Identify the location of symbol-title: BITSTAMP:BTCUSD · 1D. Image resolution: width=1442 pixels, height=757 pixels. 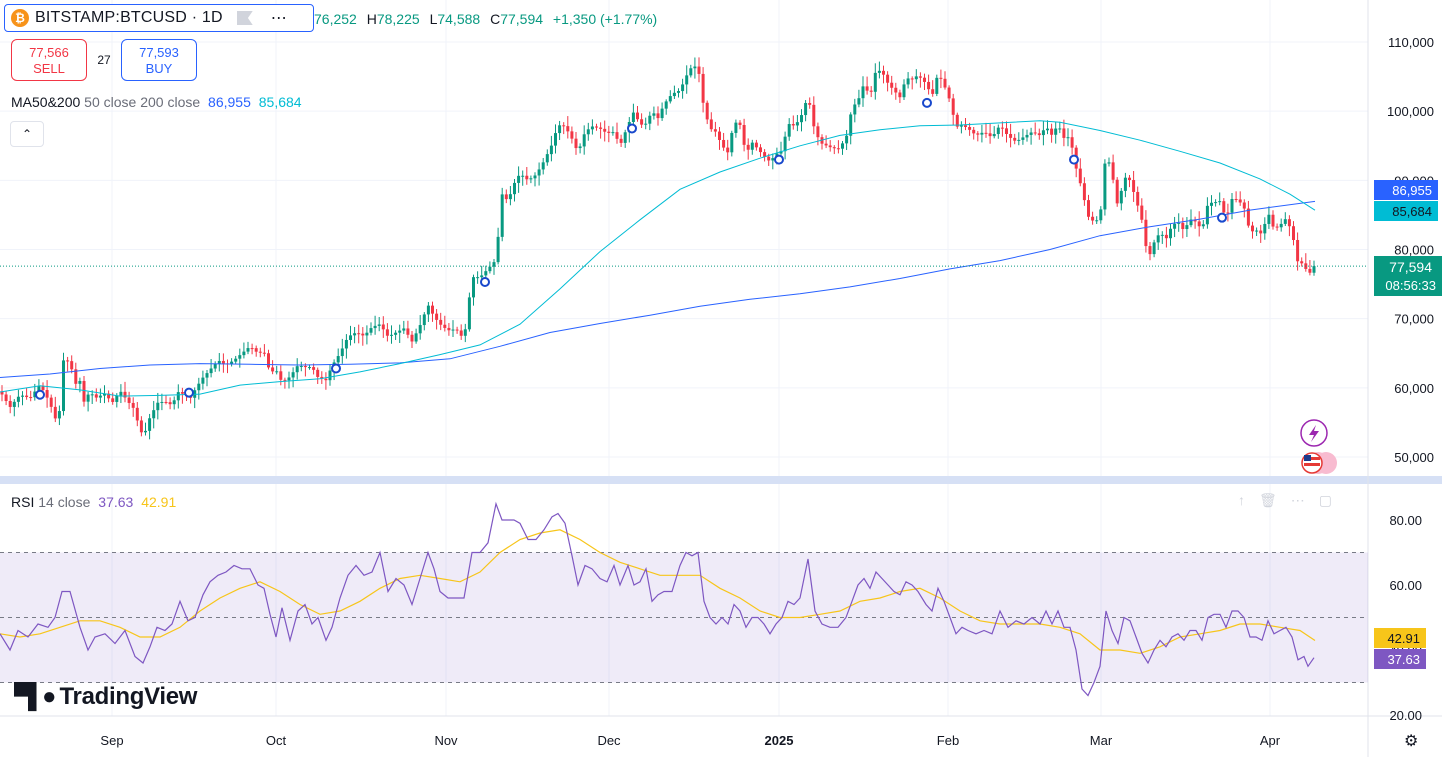
(129, 17).